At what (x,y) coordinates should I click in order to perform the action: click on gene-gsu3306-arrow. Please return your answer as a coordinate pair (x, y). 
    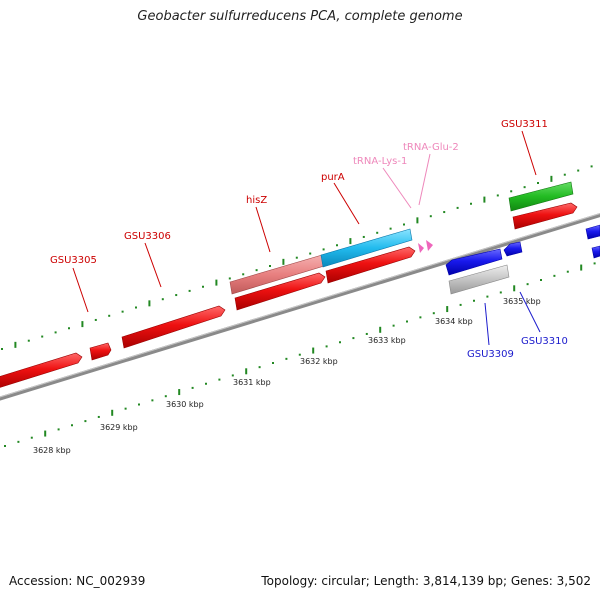
    Looking at the image, I should click on (173, 327).